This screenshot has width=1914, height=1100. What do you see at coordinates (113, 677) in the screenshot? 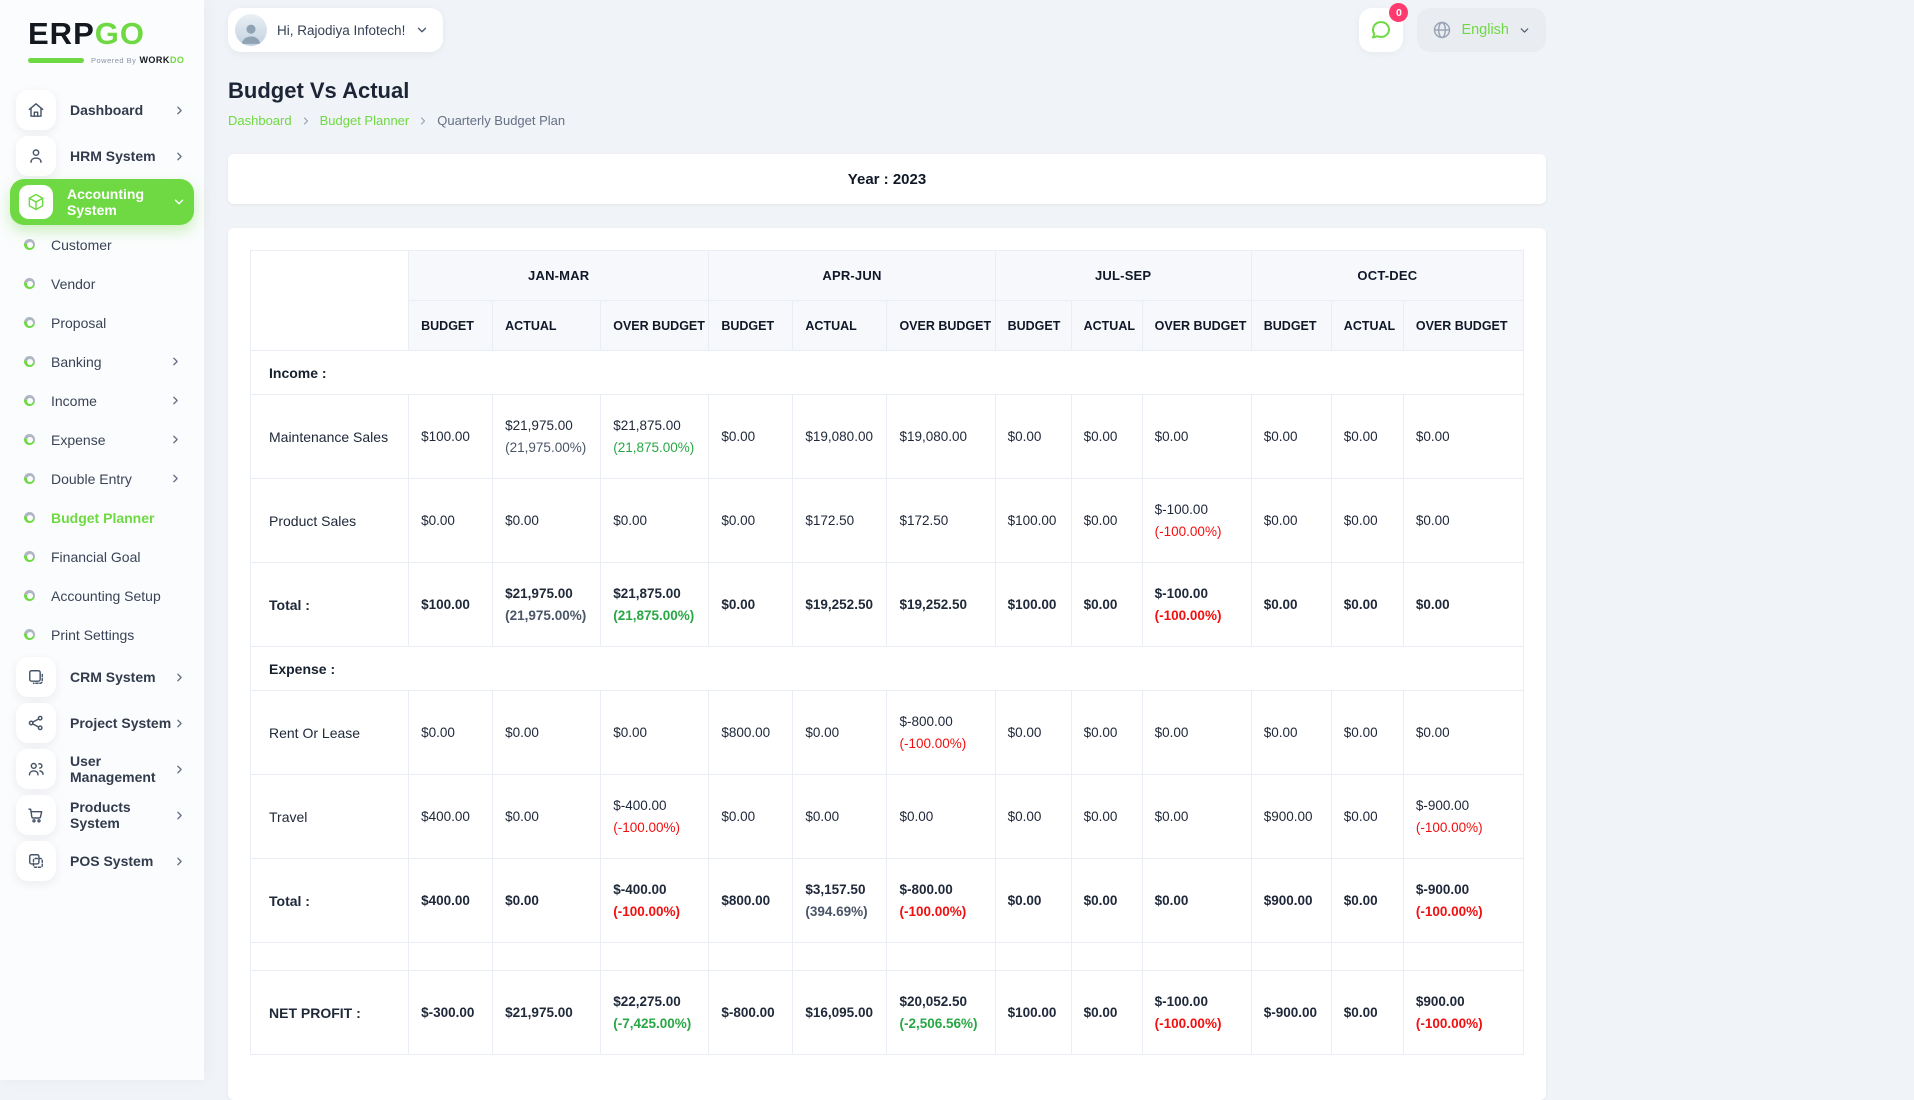
I see `sidebar-item-label: CRM System` at bounding box center [113, 677].